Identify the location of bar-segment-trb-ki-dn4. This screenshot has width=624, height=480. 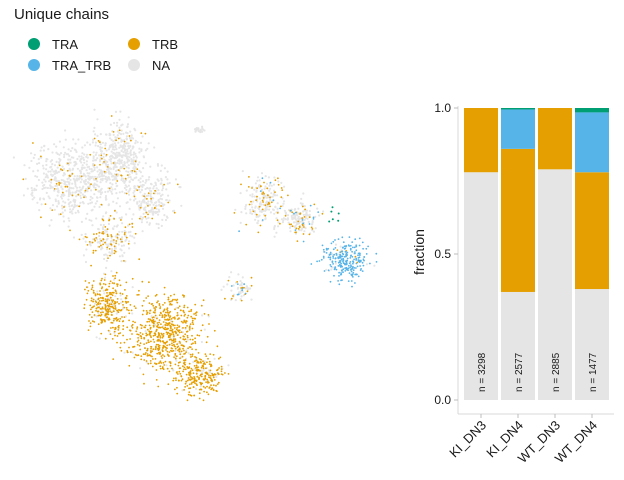
(518, 220).